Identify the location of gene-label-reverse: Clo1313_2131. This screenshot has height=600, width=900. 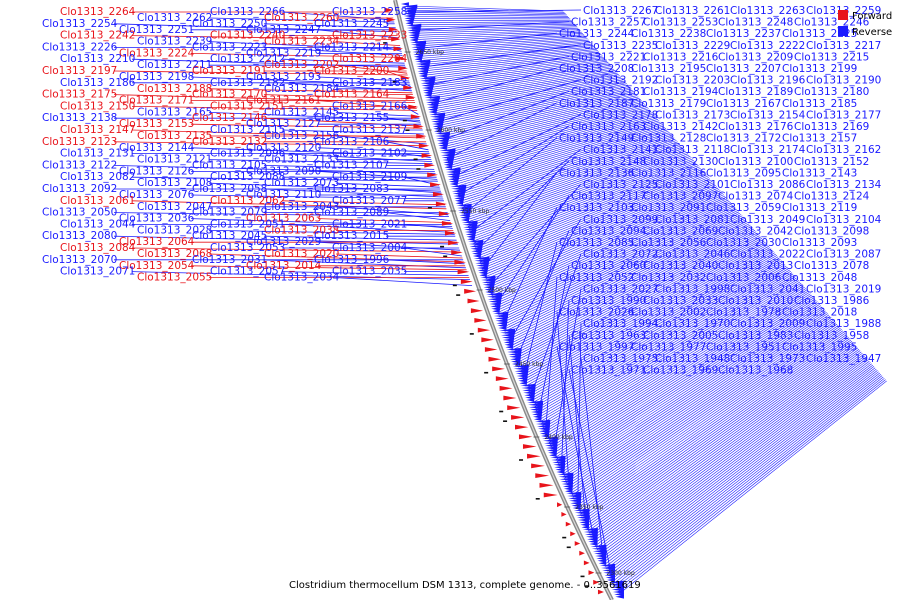
(97, 154).